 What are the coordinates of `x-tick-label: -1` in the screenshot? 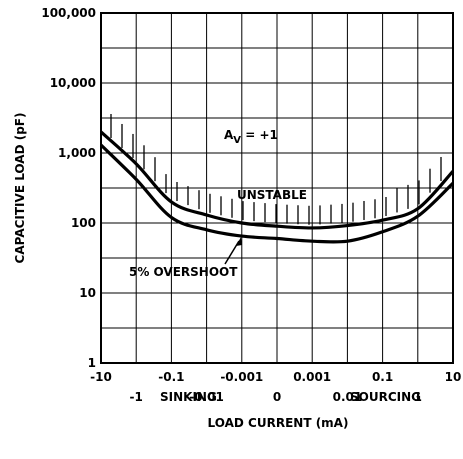 It's located at (136, 397).